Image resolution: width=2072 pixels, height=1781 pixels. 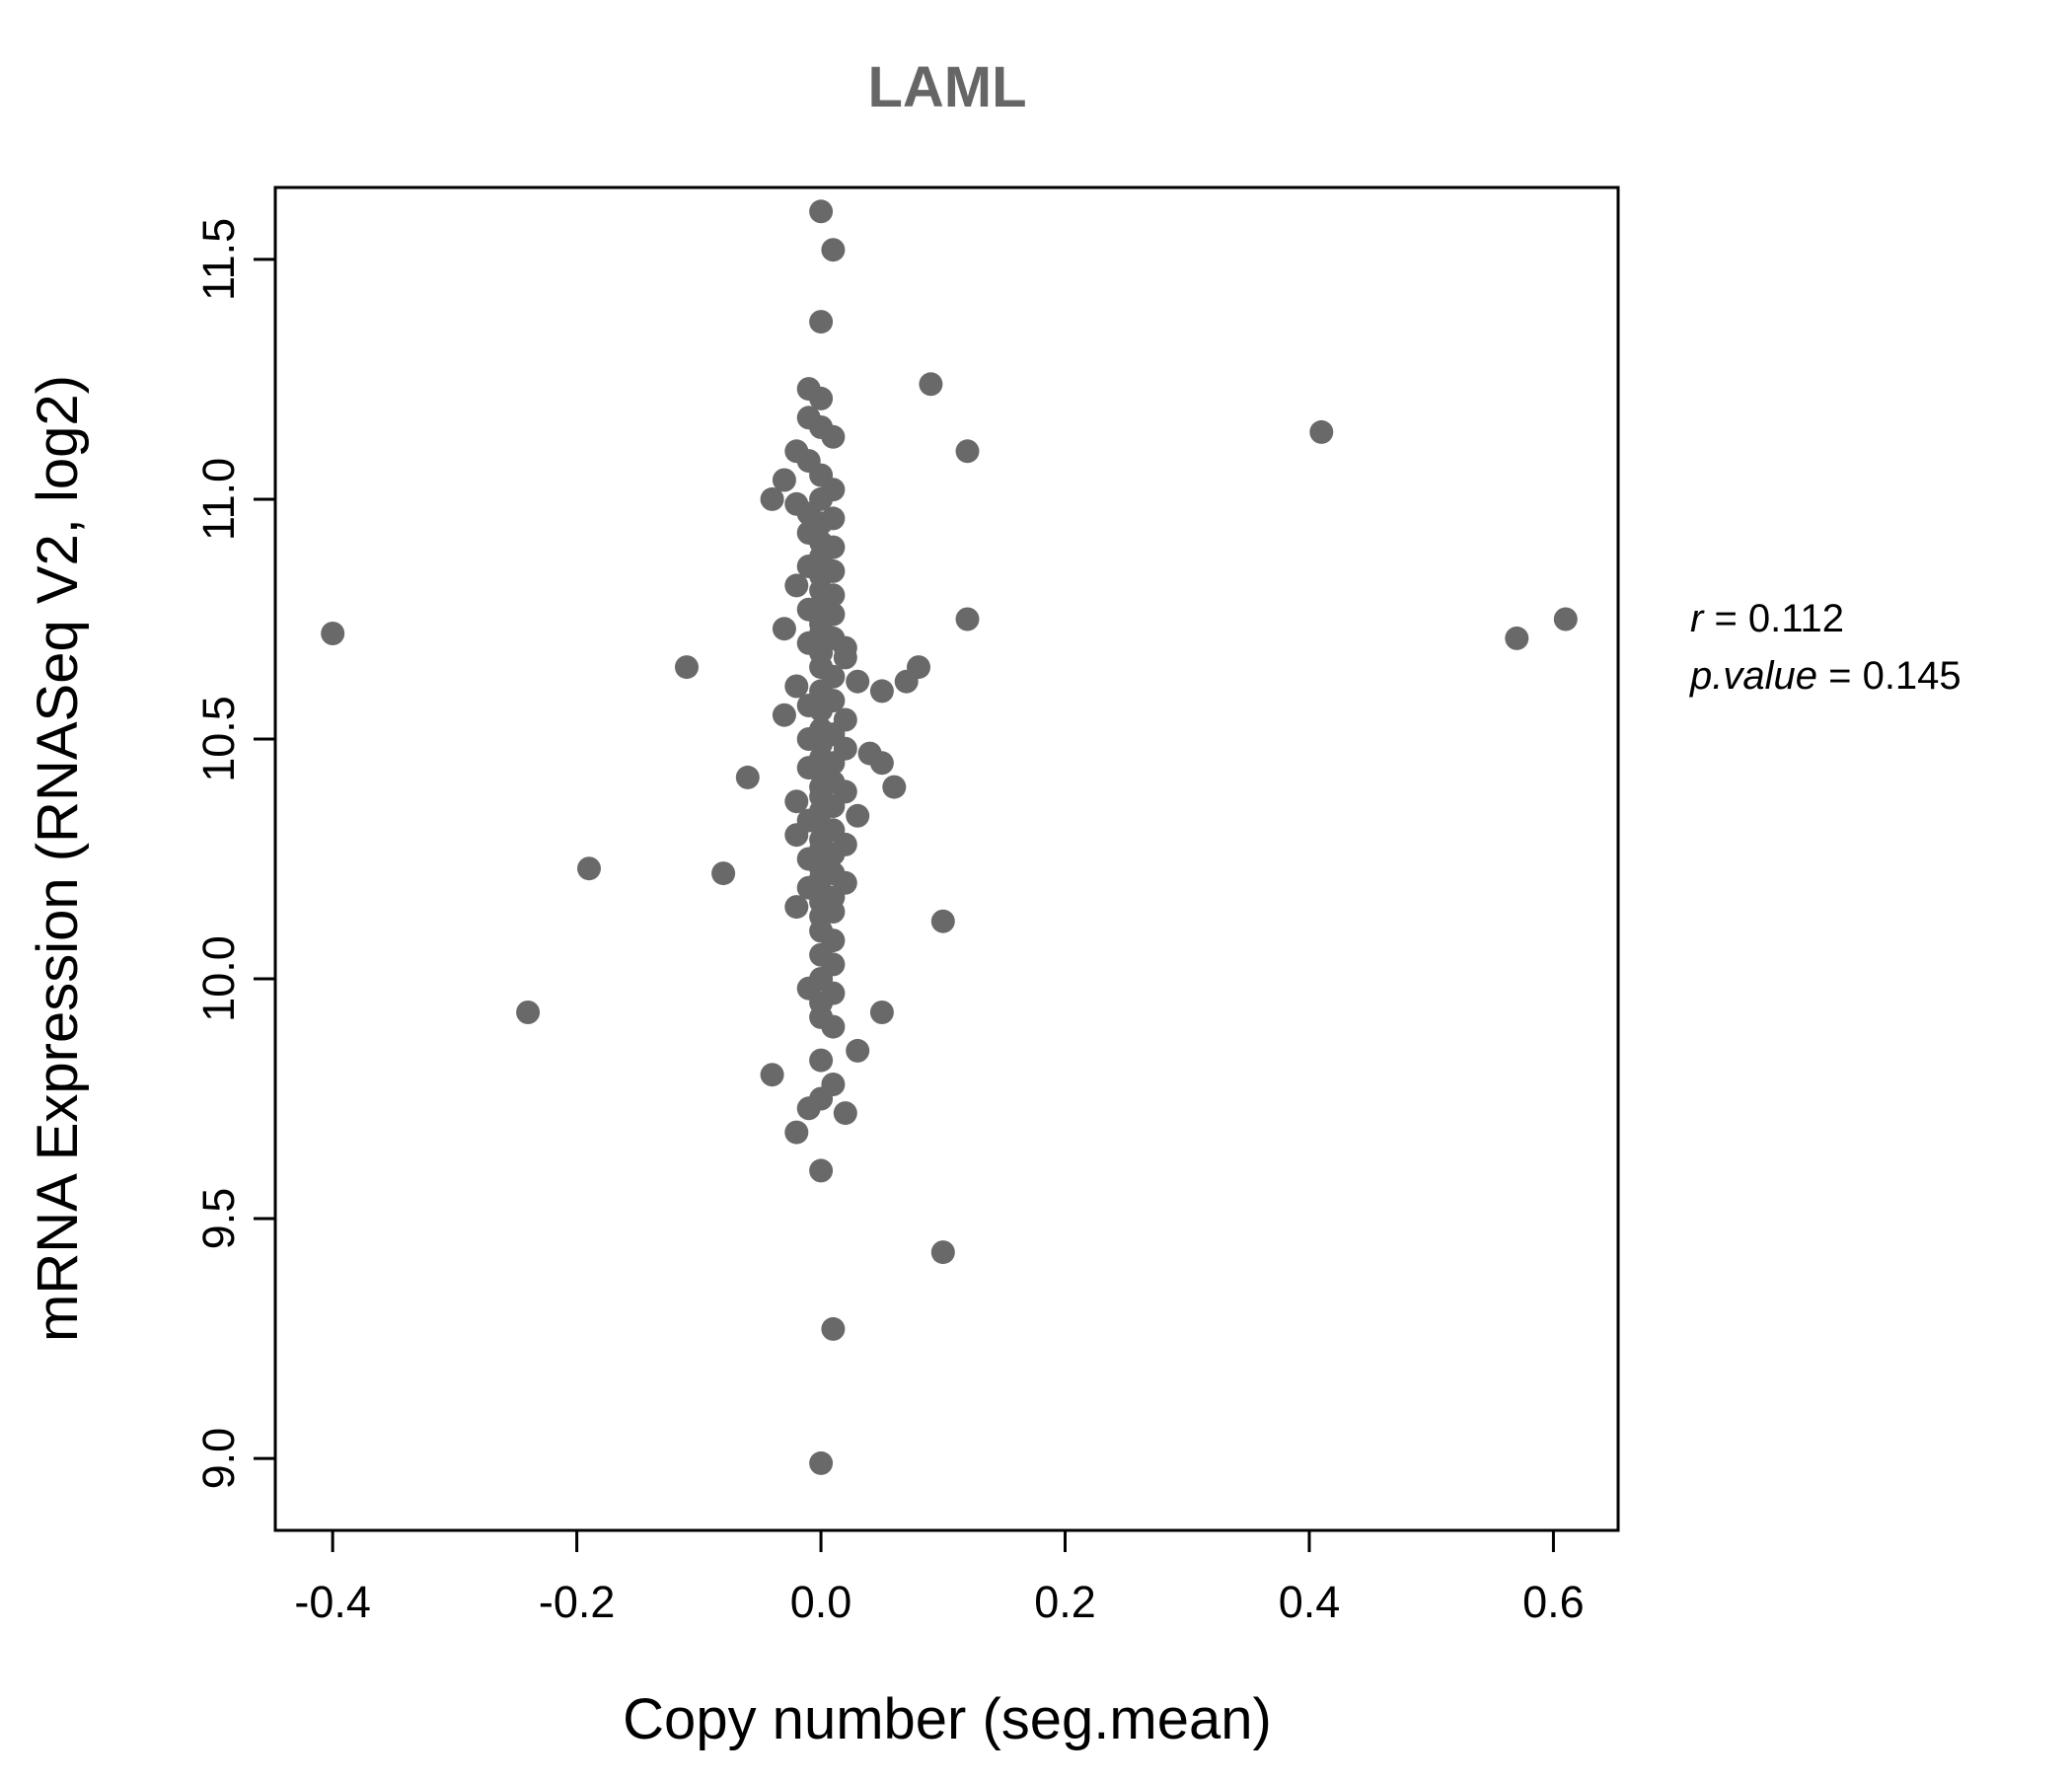 I want to click on x-tick-label: 0.6, so click(x=1554, y=1602).